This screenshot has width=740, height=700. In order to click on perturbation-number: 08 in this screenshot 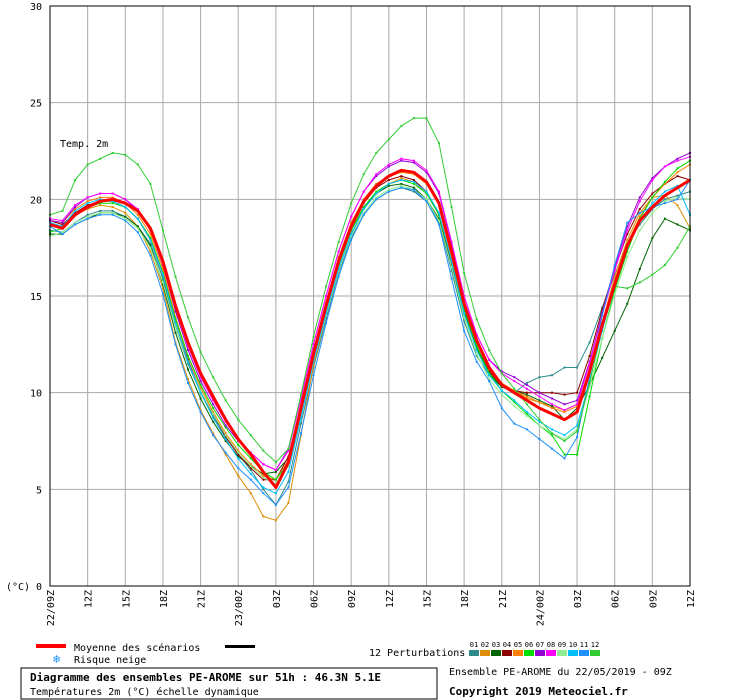, I will do `click(551, 645)`.